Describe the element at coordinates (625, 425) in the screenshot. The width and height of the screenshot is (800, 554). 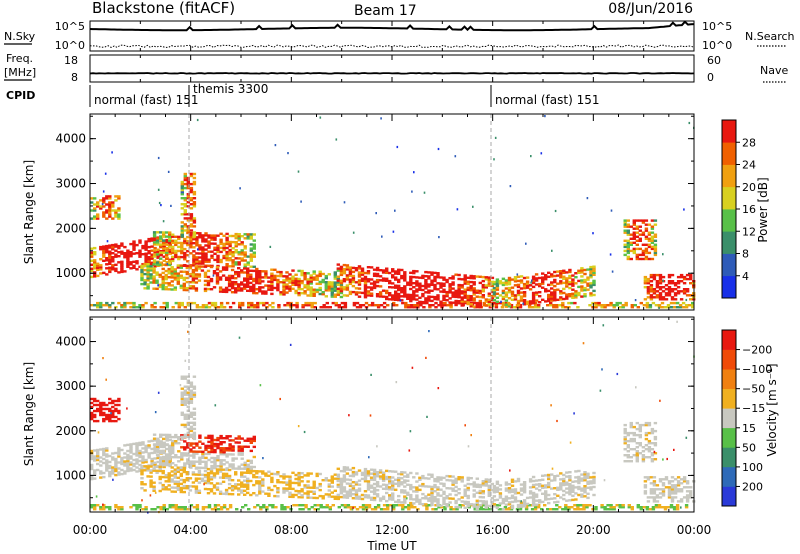
I see `vel-cells-cell-1980` at that location.